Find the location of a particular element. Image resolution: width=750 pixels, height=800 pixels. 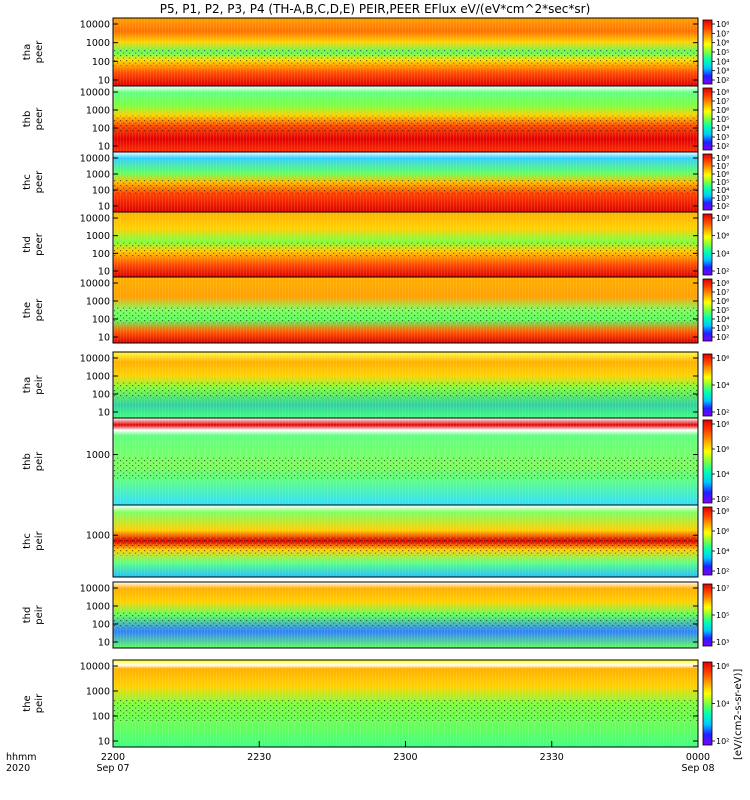

x-tick-date-label: Sep 08 is located at coordinates (697, 768).